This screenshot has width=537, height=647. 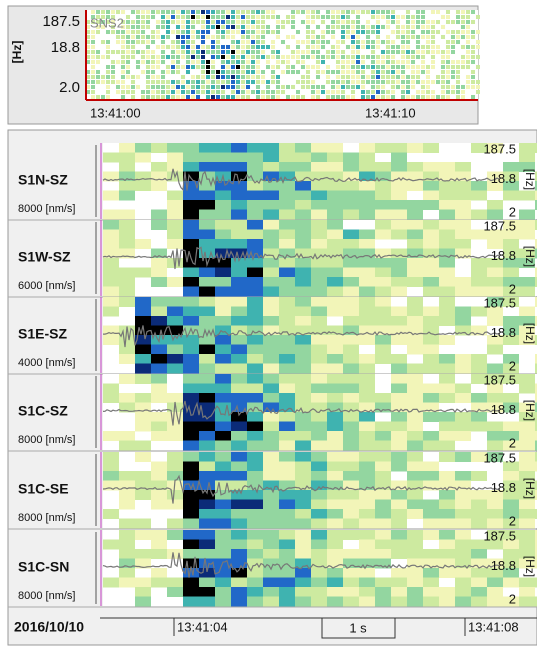 What do you see at coordinates (499, 457) in the screenshot?
I see `freq-label: 187.5` at bounding box center [499, 457].